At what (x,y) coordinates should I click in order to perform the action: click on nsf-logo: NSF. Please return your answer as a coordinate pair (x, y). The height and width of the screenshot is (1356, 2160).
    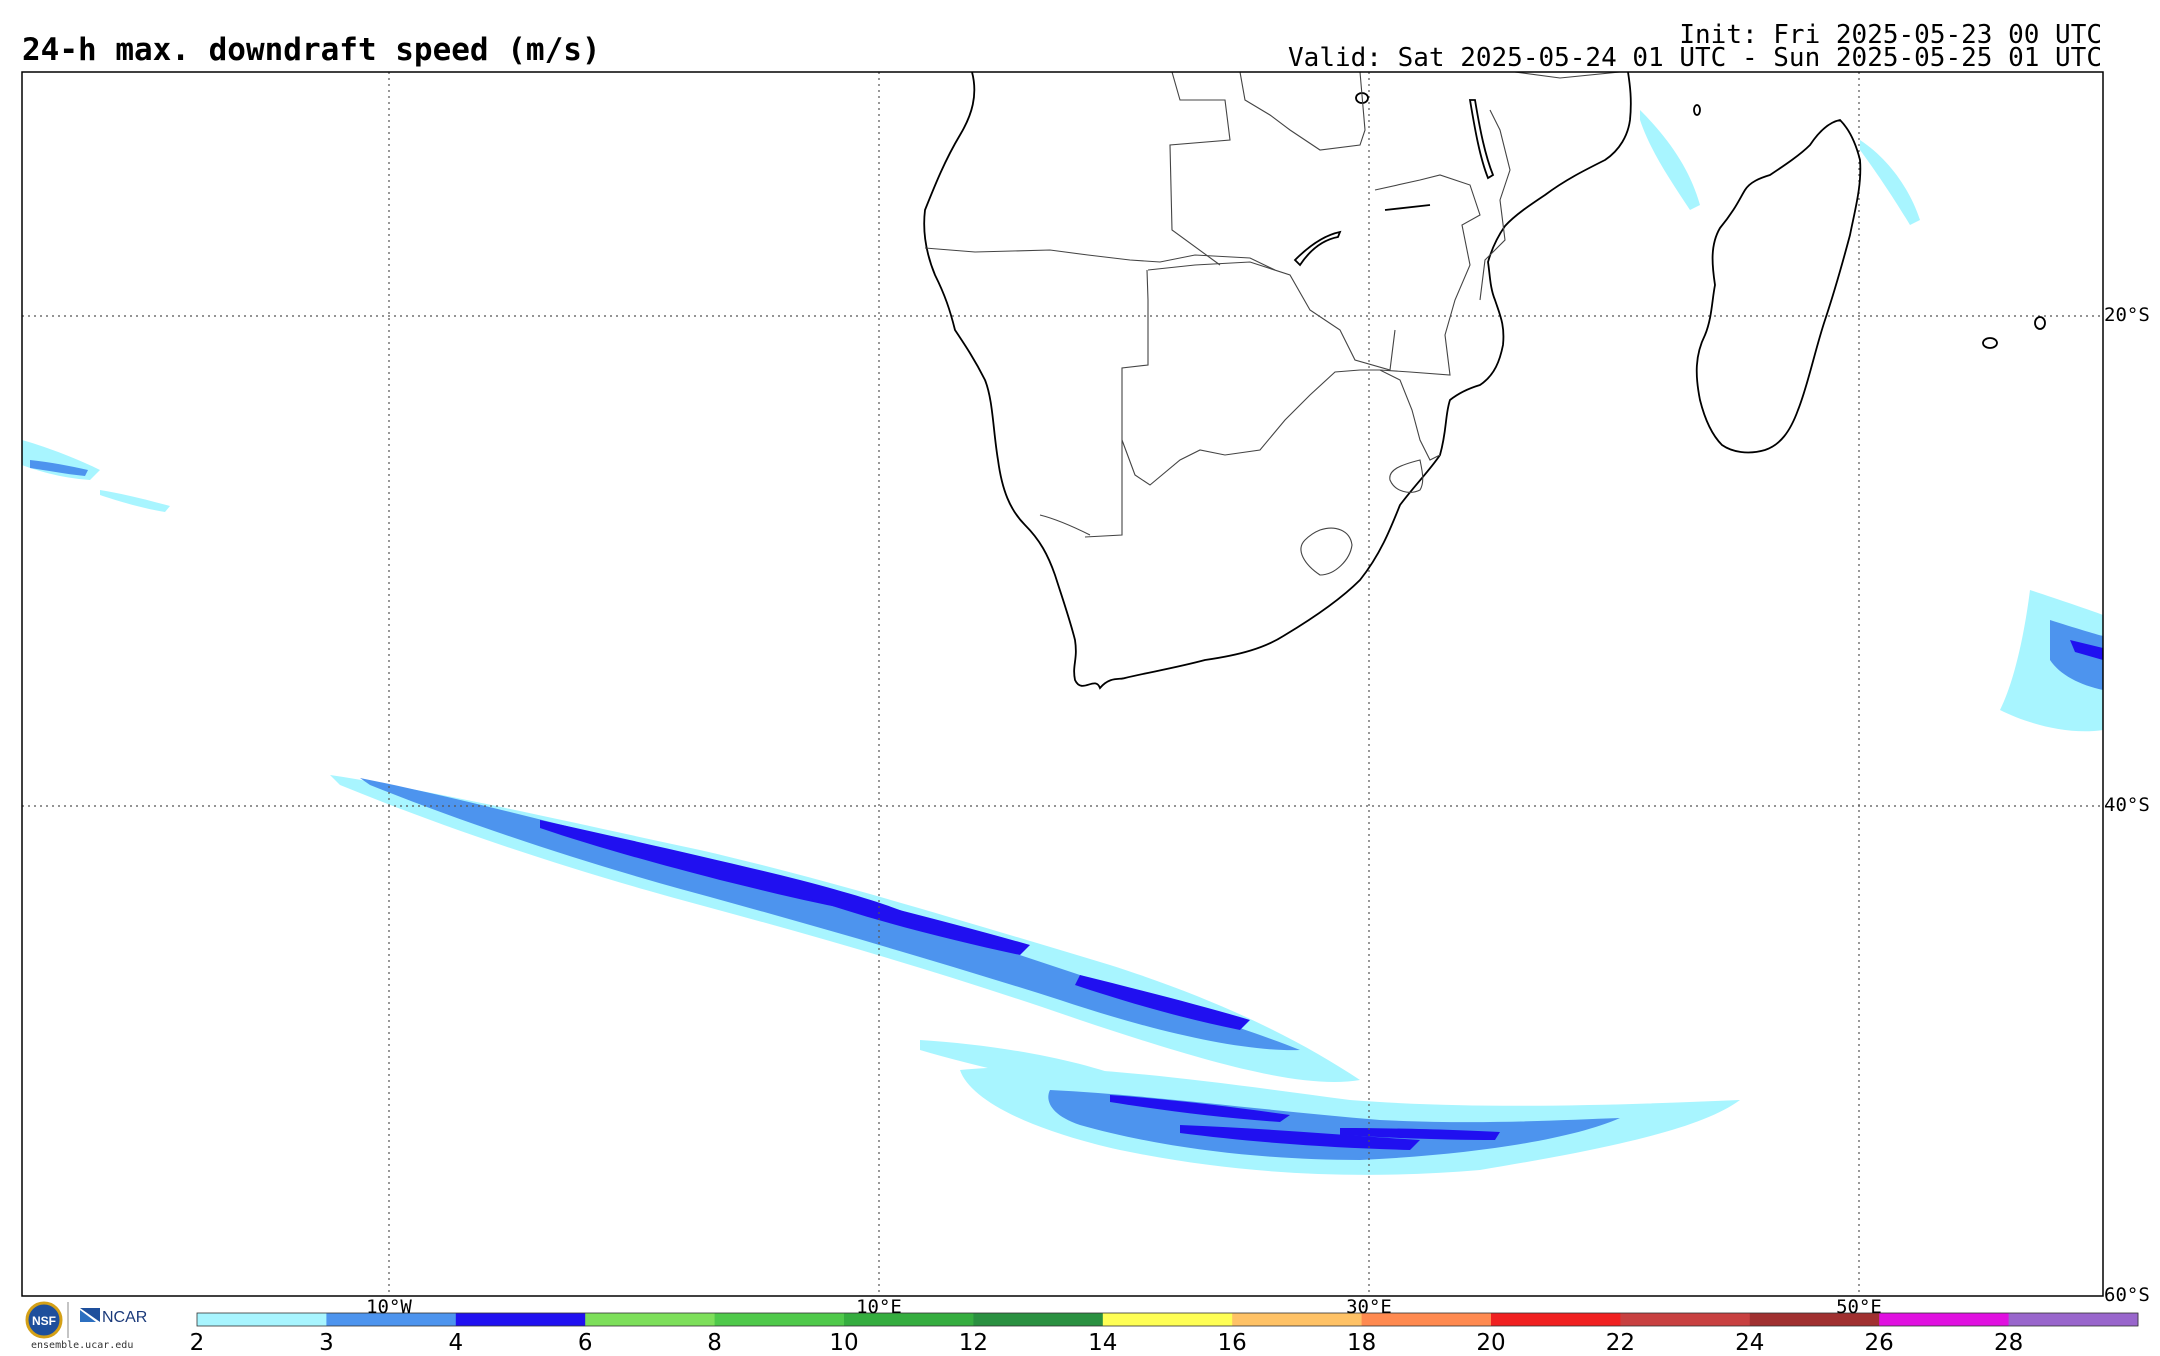
    Looking at the image, I should click on (44, 1320).